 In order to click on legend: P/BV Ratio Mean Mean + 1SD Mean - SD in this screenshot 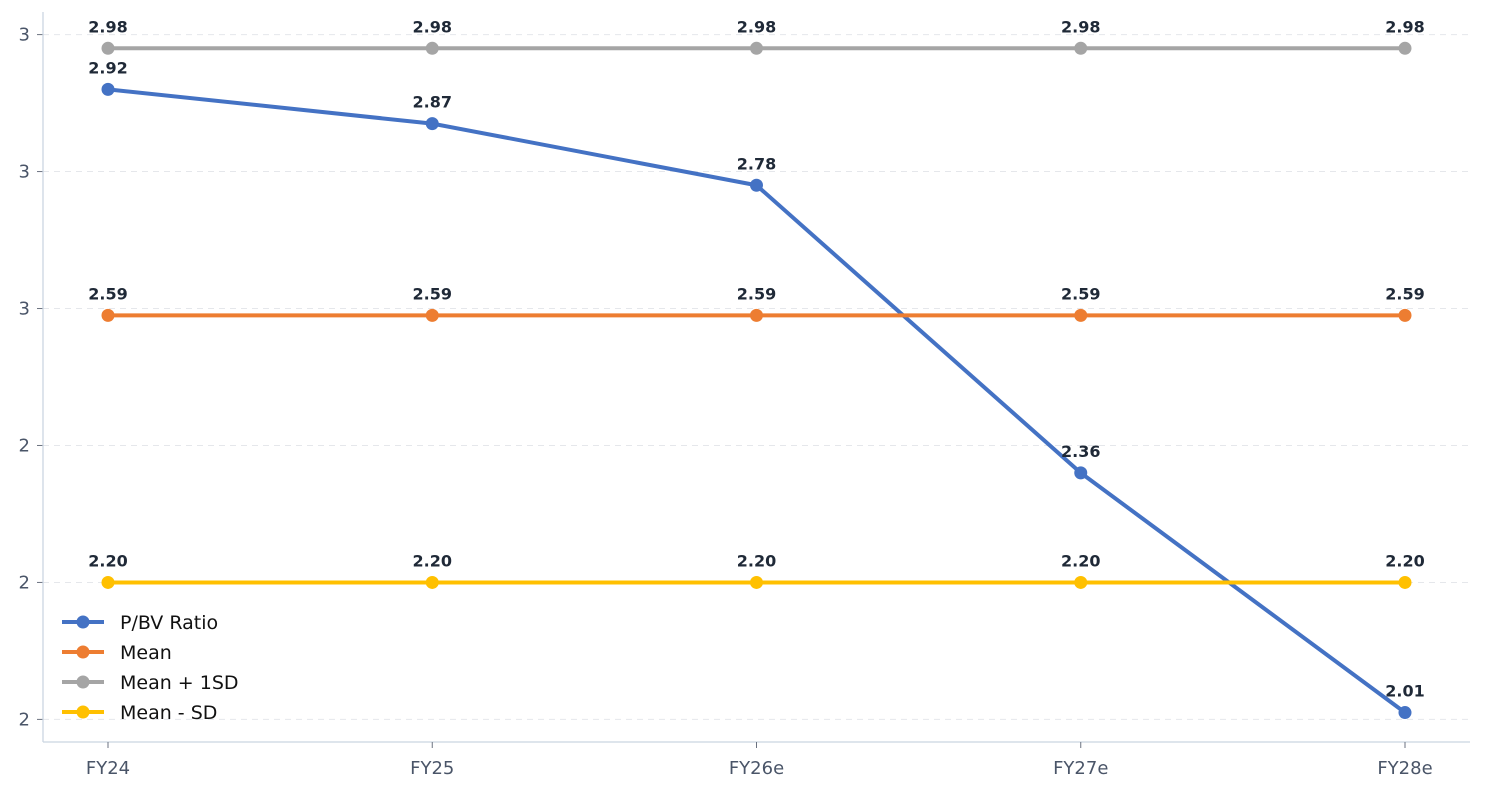, I will do `click(150, 668)`.